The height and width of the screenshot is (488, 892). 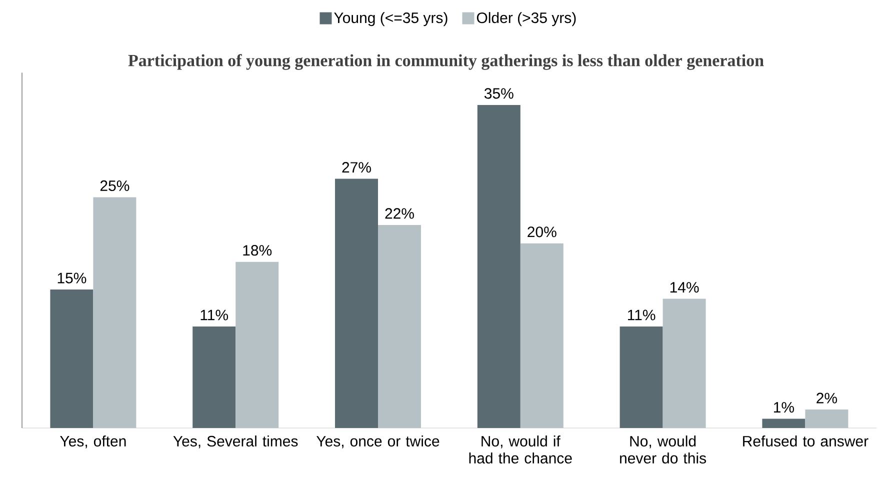 I want to click on x-tick-label: Yes, Several times, so click(x=235, y=442).